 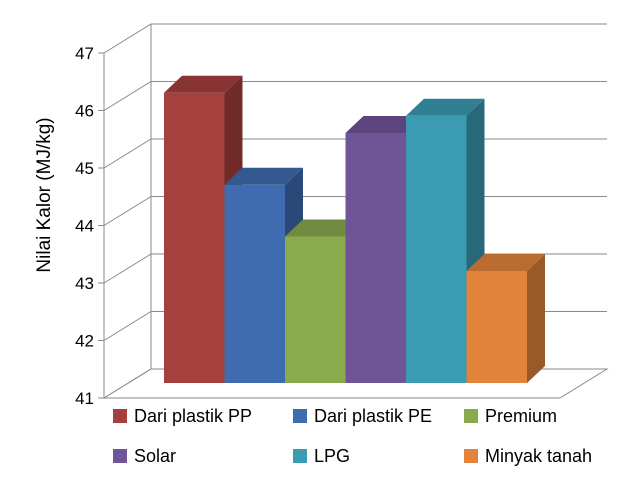 I want to click on y-tick-label-44: 44, so click(x=84, y=226).